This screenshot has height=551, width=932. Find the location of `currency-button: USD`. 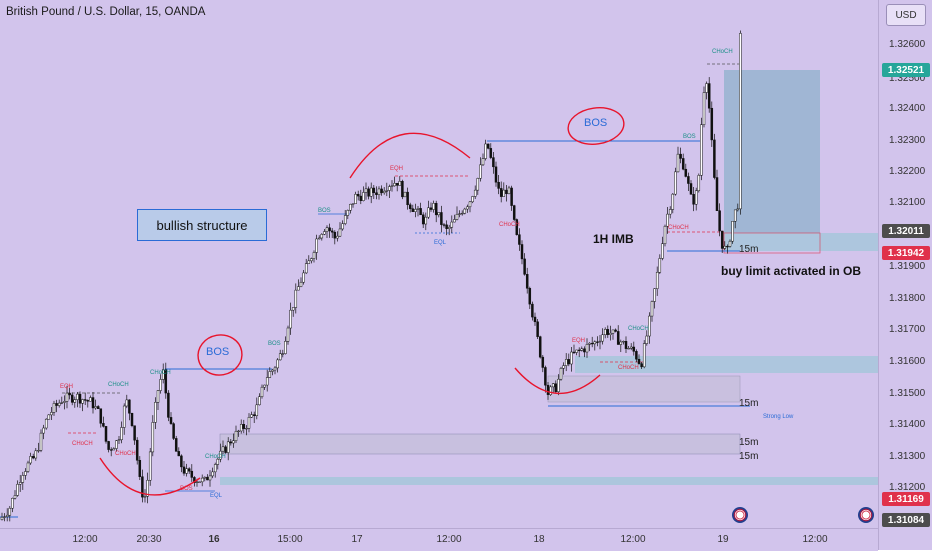

currency-button: USD is located at coordinates (906, 15).